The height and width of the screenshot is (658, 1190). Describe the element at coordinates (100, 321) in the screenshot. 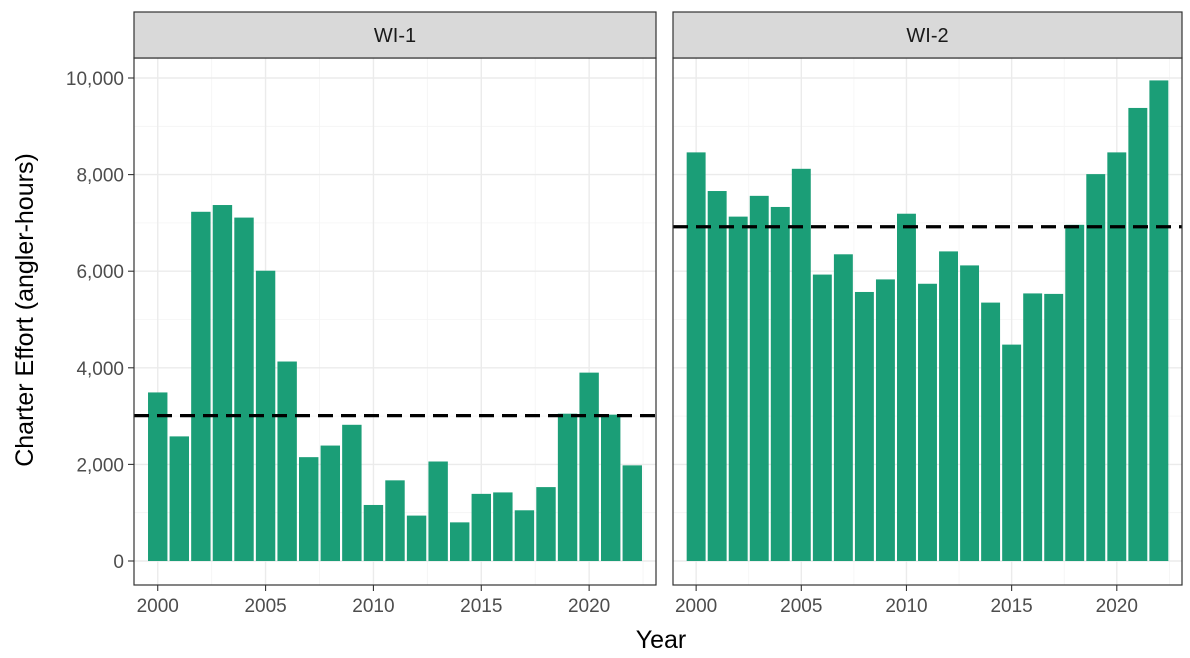

I see `y-axis: 0 2,000 4,000 6,000 8,000 10,000` at that location.